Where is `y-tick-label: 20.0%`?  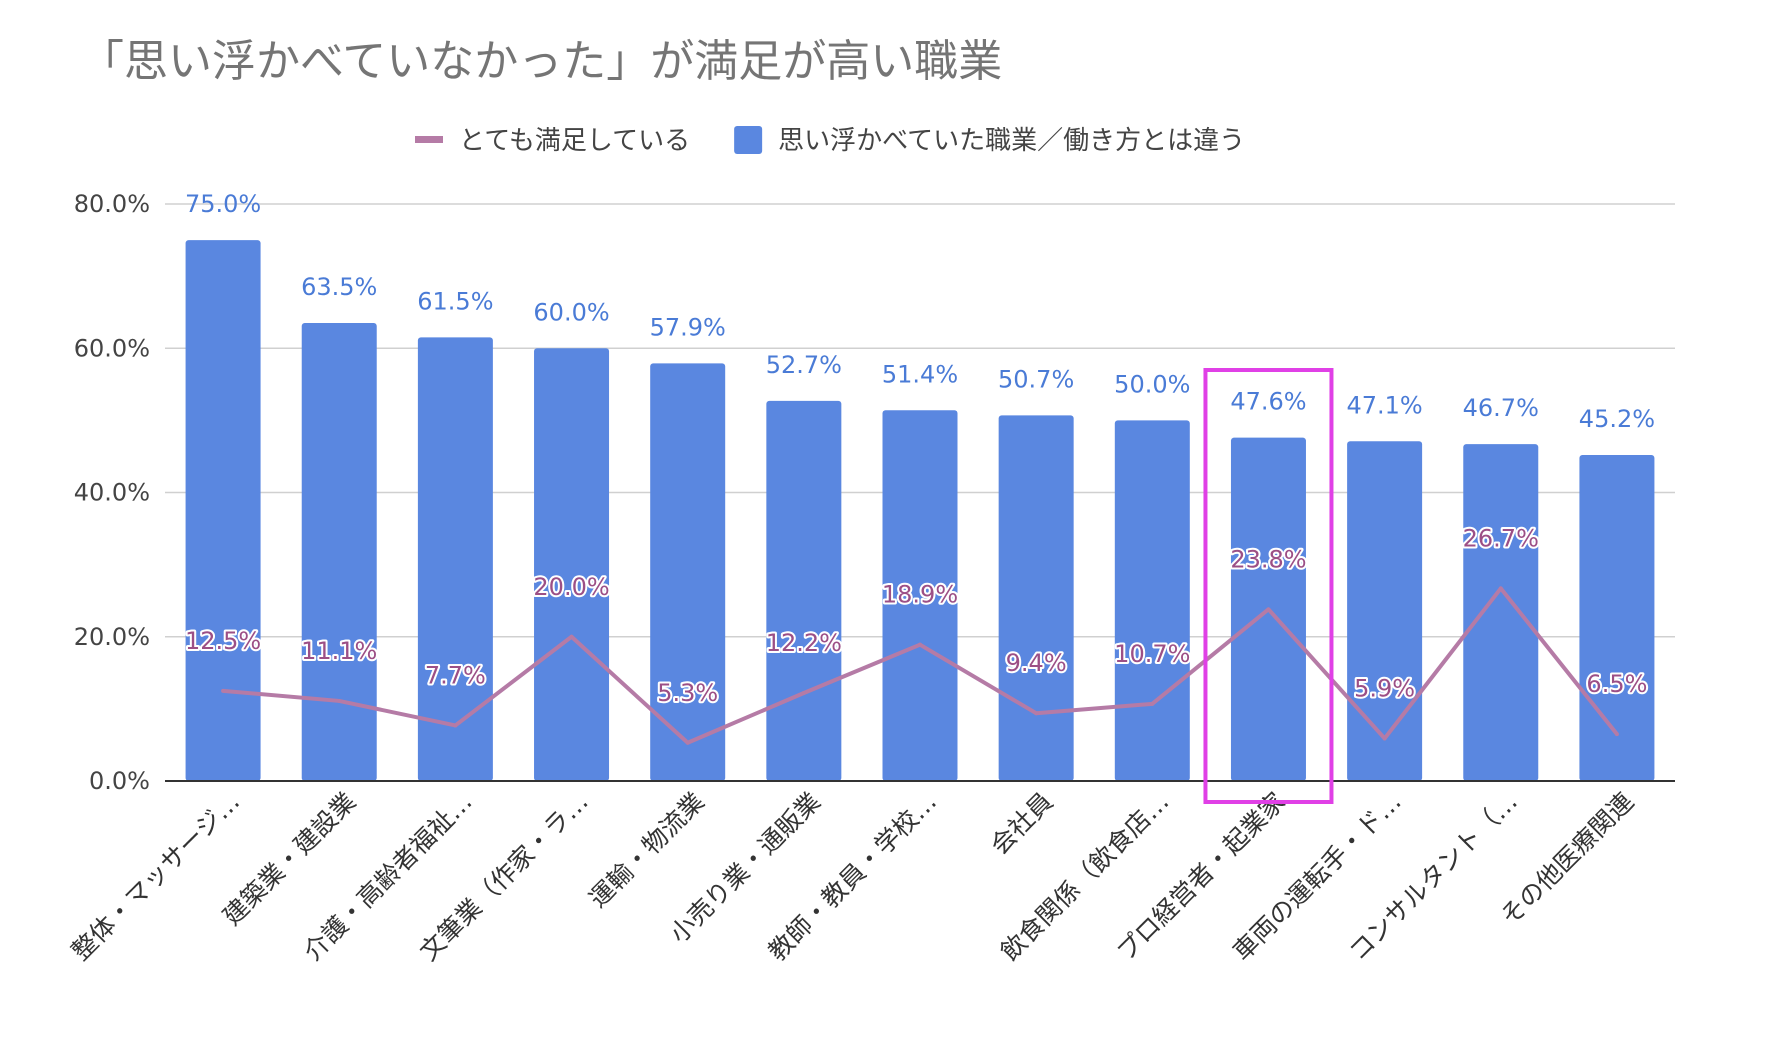 y-tick-label: 20.0% is located at coordinates (112, 637).